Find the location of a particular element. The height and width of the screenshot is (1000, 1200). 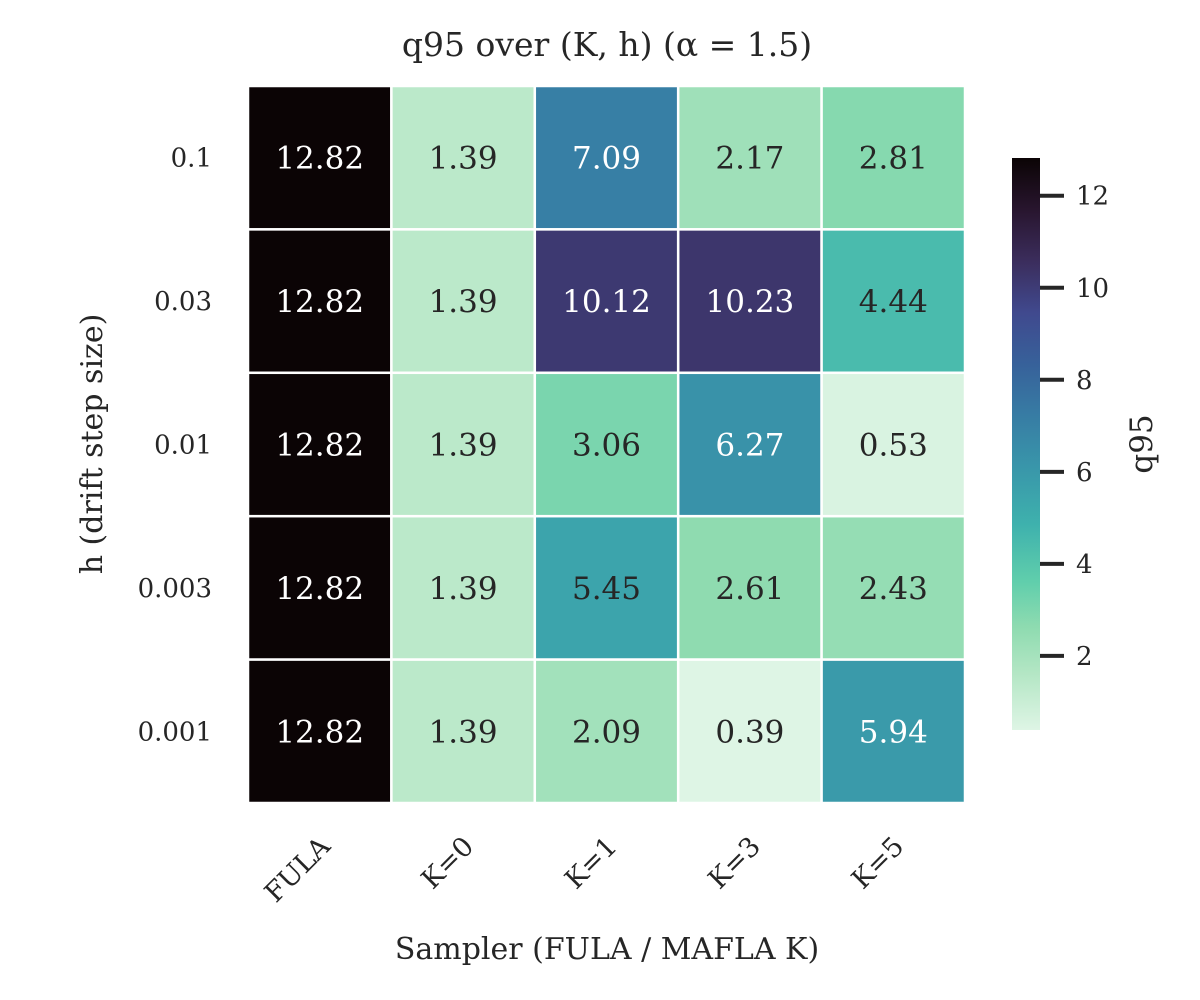

colorbar-tick-label: 8 is located at coordinates (1084, 381).